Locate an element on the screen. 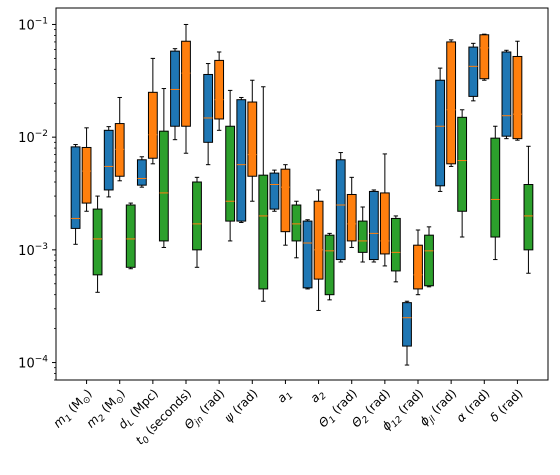 The width and height of the screenshot is (560, 475). x-tick-label: α (rad) is located at coordinates (473, 405).